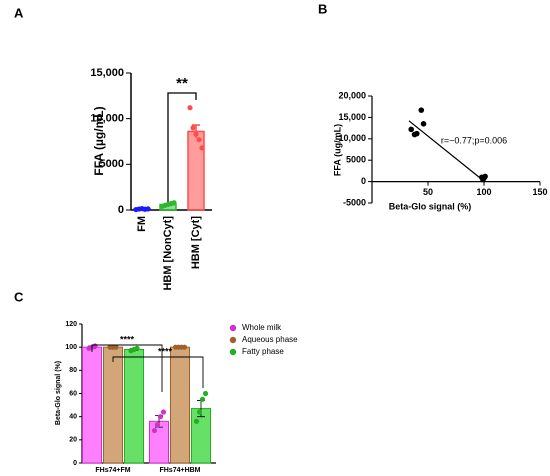 This screenshot has width=550, height=476. Describe the element at coordinates (447, 151) in the screenshot. I see `fit-line` at that location.